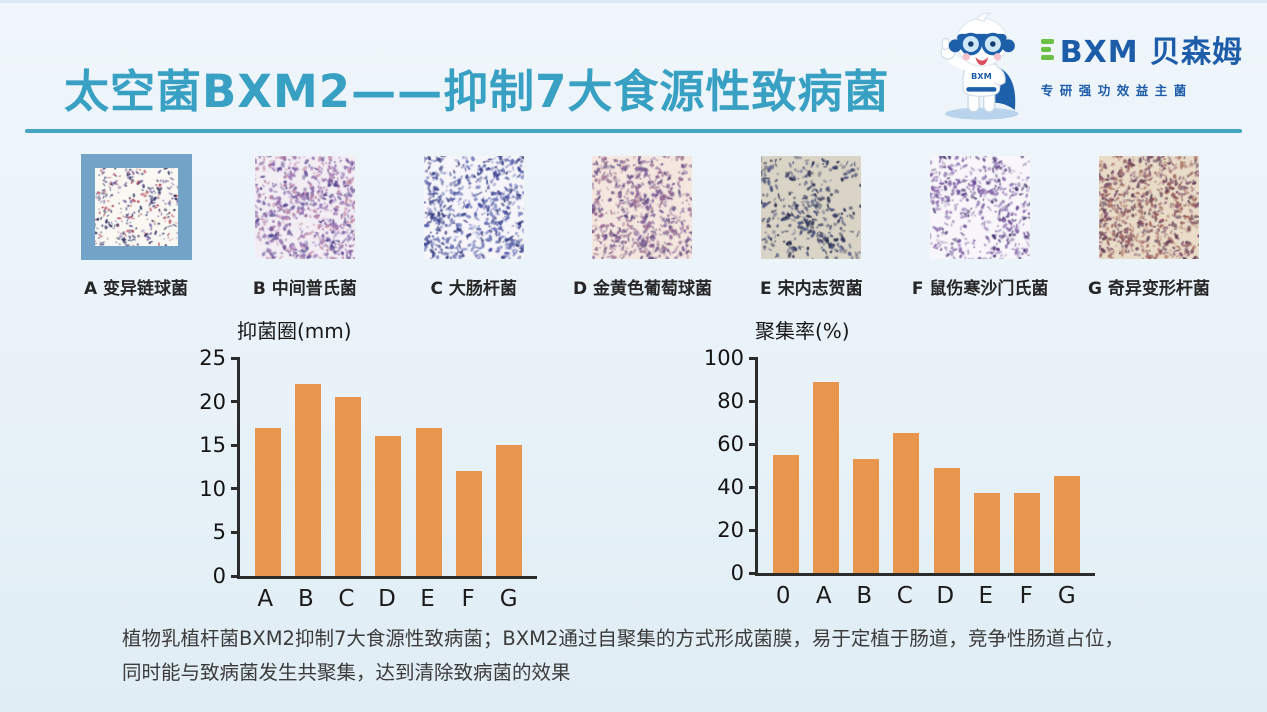 Image resolution: width=1267 pixels, height=712 pixels. What do you see at coordinates (477, 91) in the screenshot?
I see `page-title: 太空菌BXM2——抑制7大食源性致病菌` at bounding box center [477, 91].